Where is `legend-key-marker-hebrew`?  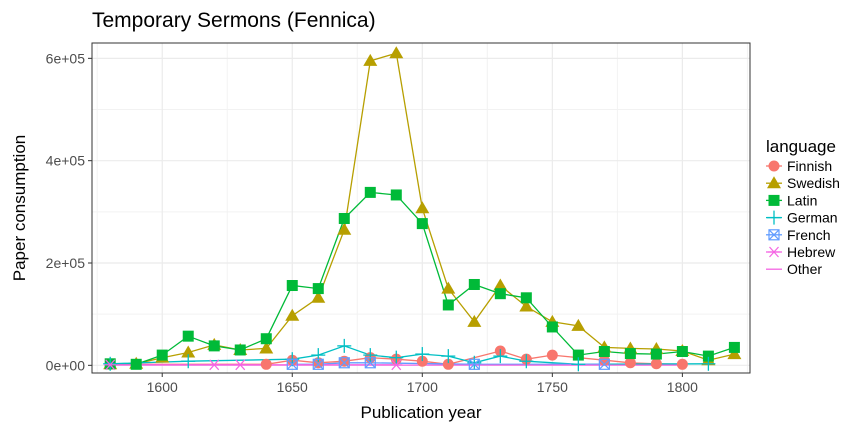 legend-key-marker-hebrew is located at coordinates (774, 252).